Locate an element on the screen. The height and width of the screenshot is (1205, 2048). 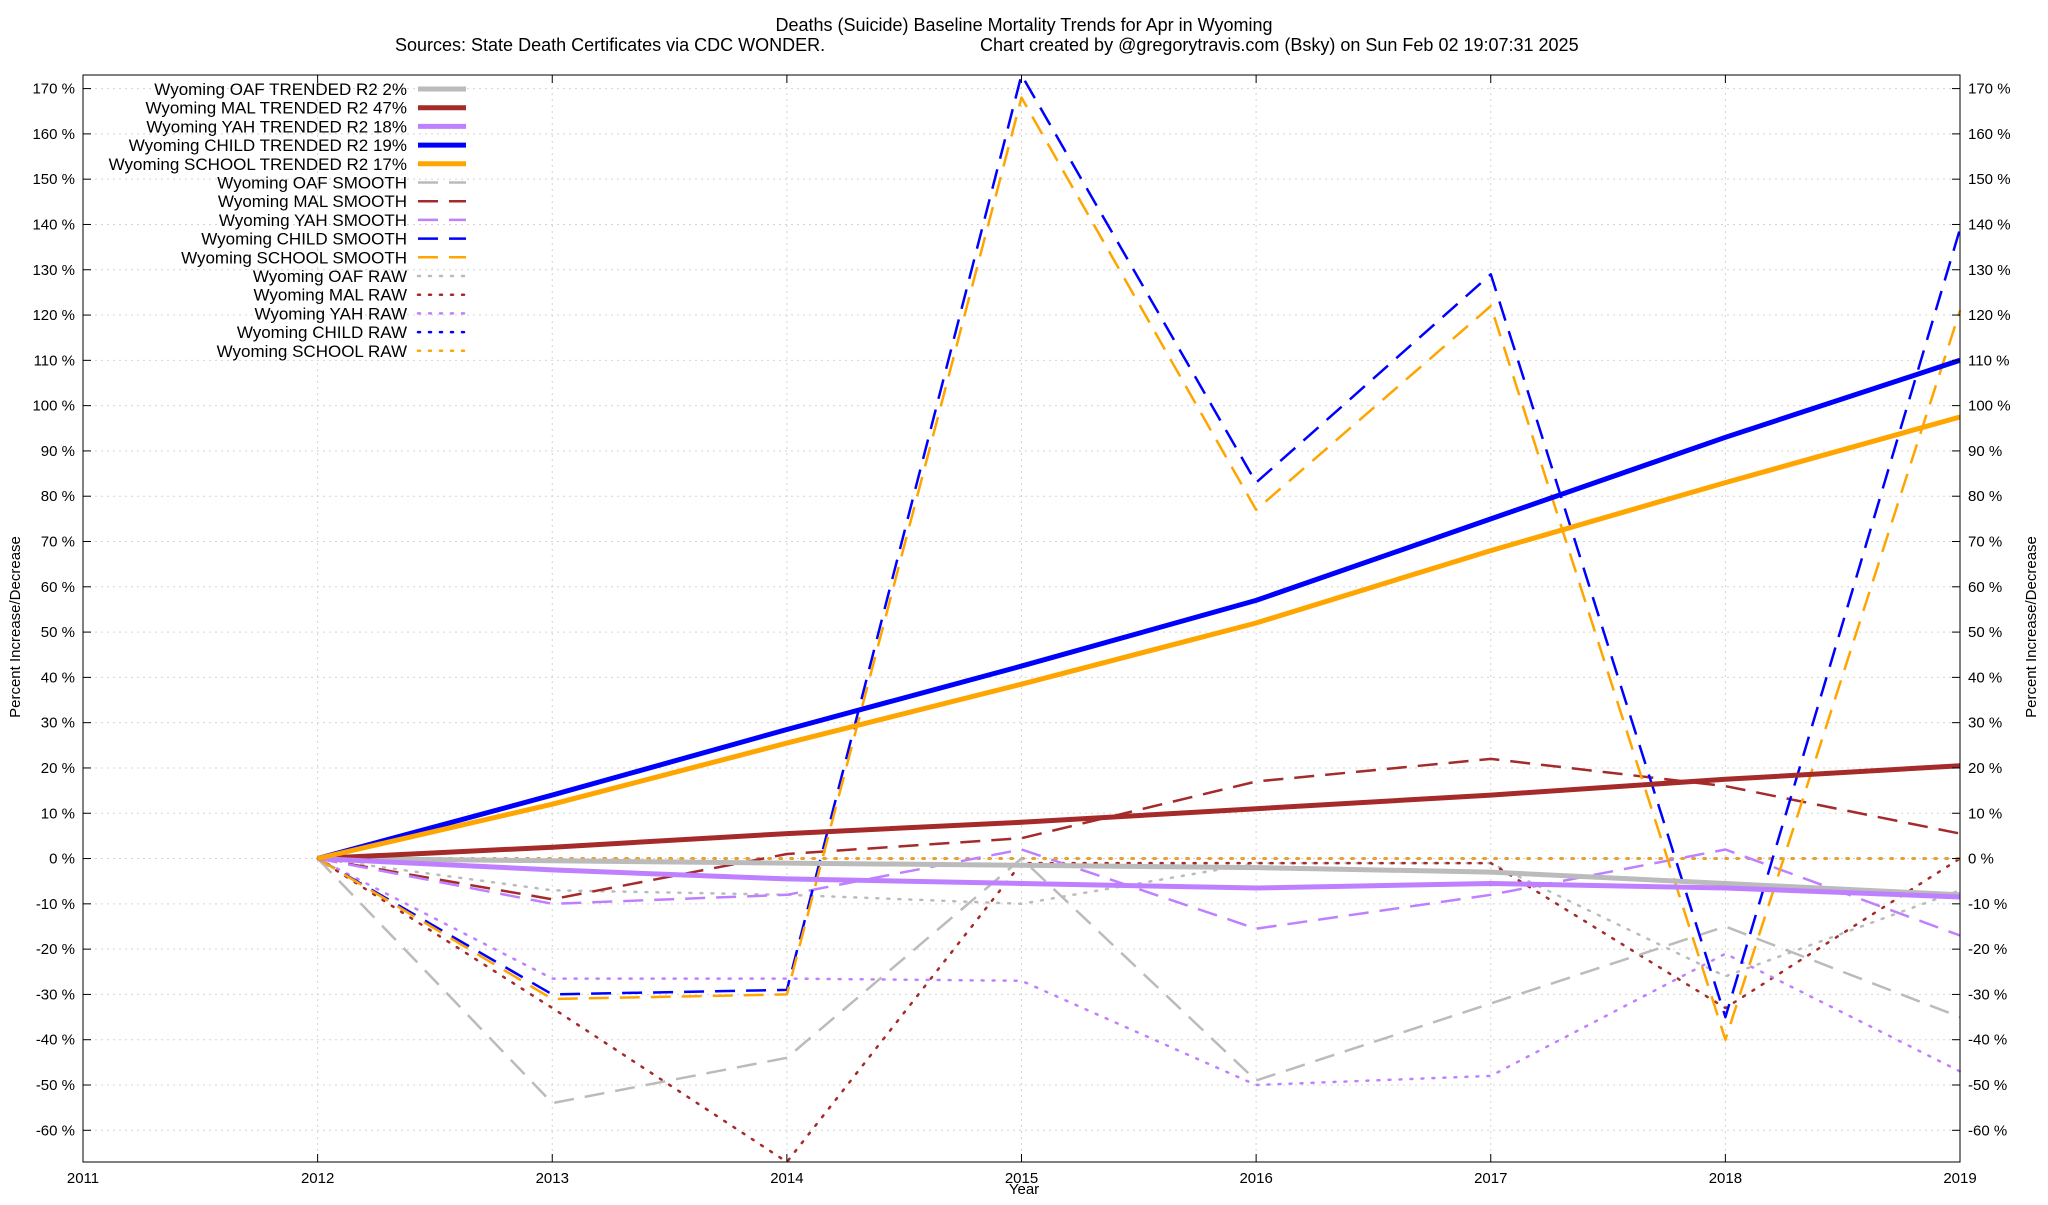
y-tick-label-left: 40 % is located at coordinates (58, 677).